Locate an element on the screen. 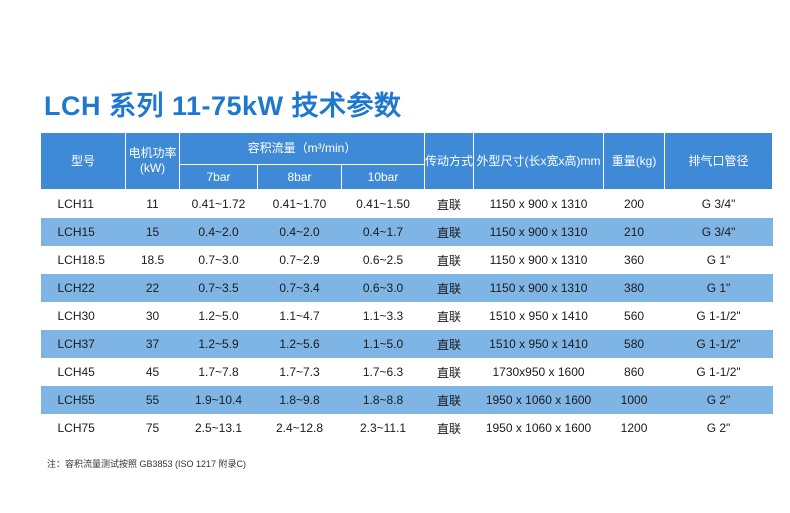 The width and height of the screenshot is (790, 513). cell-flow-7bar: 1.2~5.0 is located at coordinates (218, 316).